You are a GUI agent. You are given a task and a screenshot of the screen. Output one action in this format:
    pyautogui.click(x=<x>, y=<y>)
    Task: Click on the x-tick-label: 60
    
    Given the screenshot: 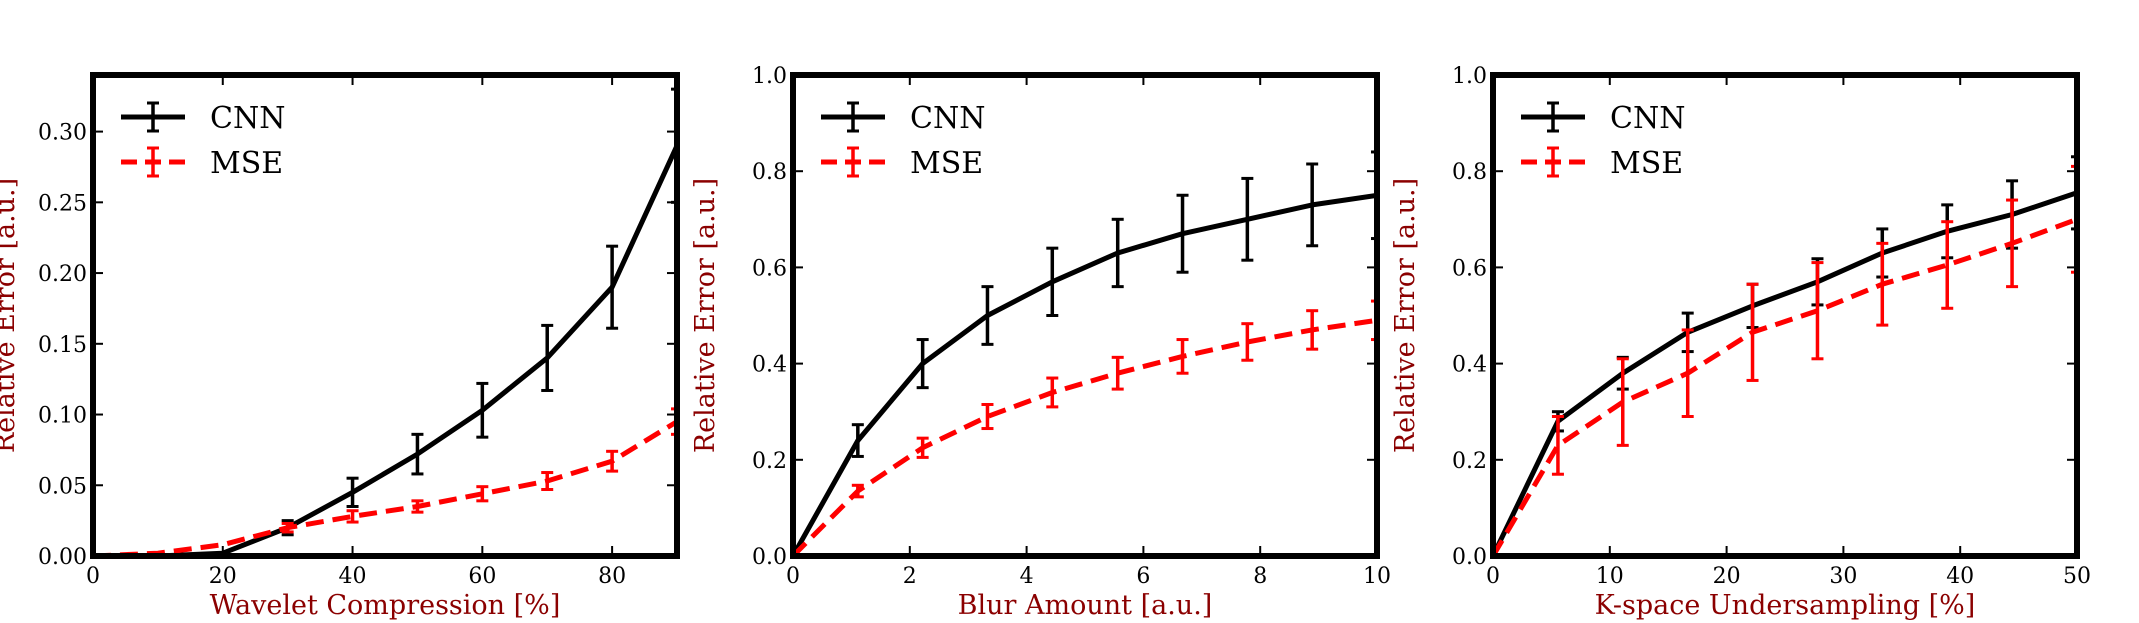 What is the action you would take?
    pyautogui.click(x=482, y=576)
    